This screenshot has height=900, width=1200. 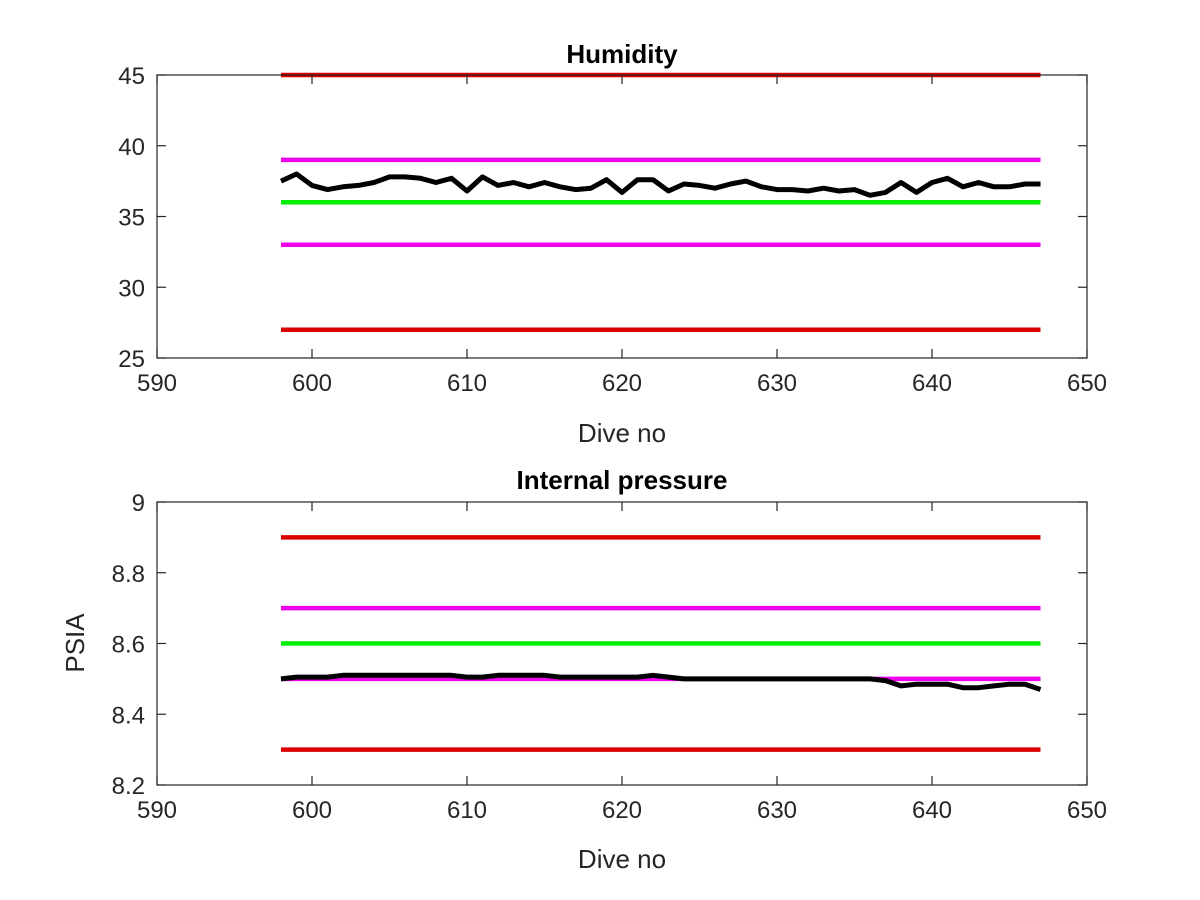 I want to click on humidity-ytick-label: 45, so click(x=131, y=76).